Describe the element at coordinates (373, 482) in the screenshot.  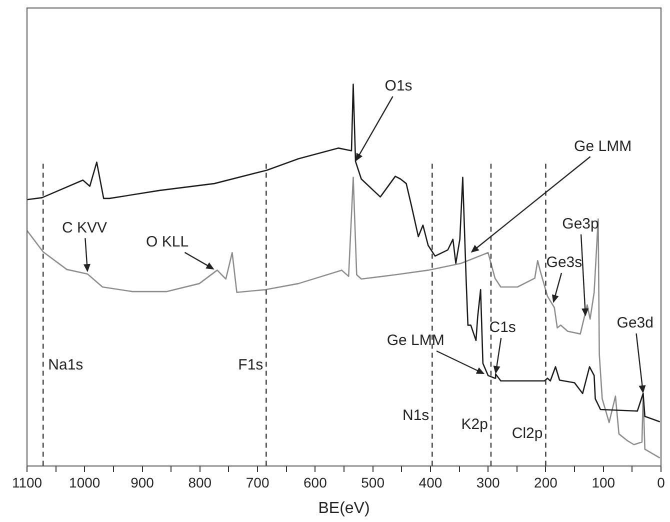
I see `x-tick-label: 500` at that location.